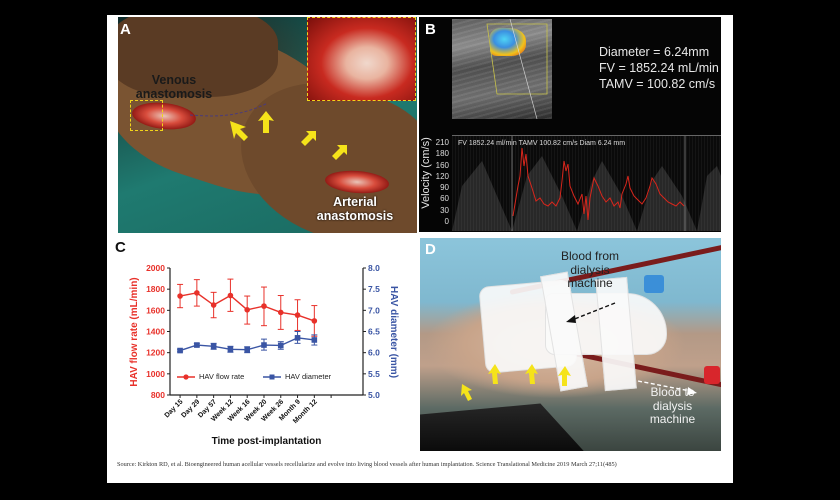 The width and height of the screenshot is (840, 500). Describe the element at coordinates (158, 395) in the screenshot. I see `svg-text: 800` at that location.